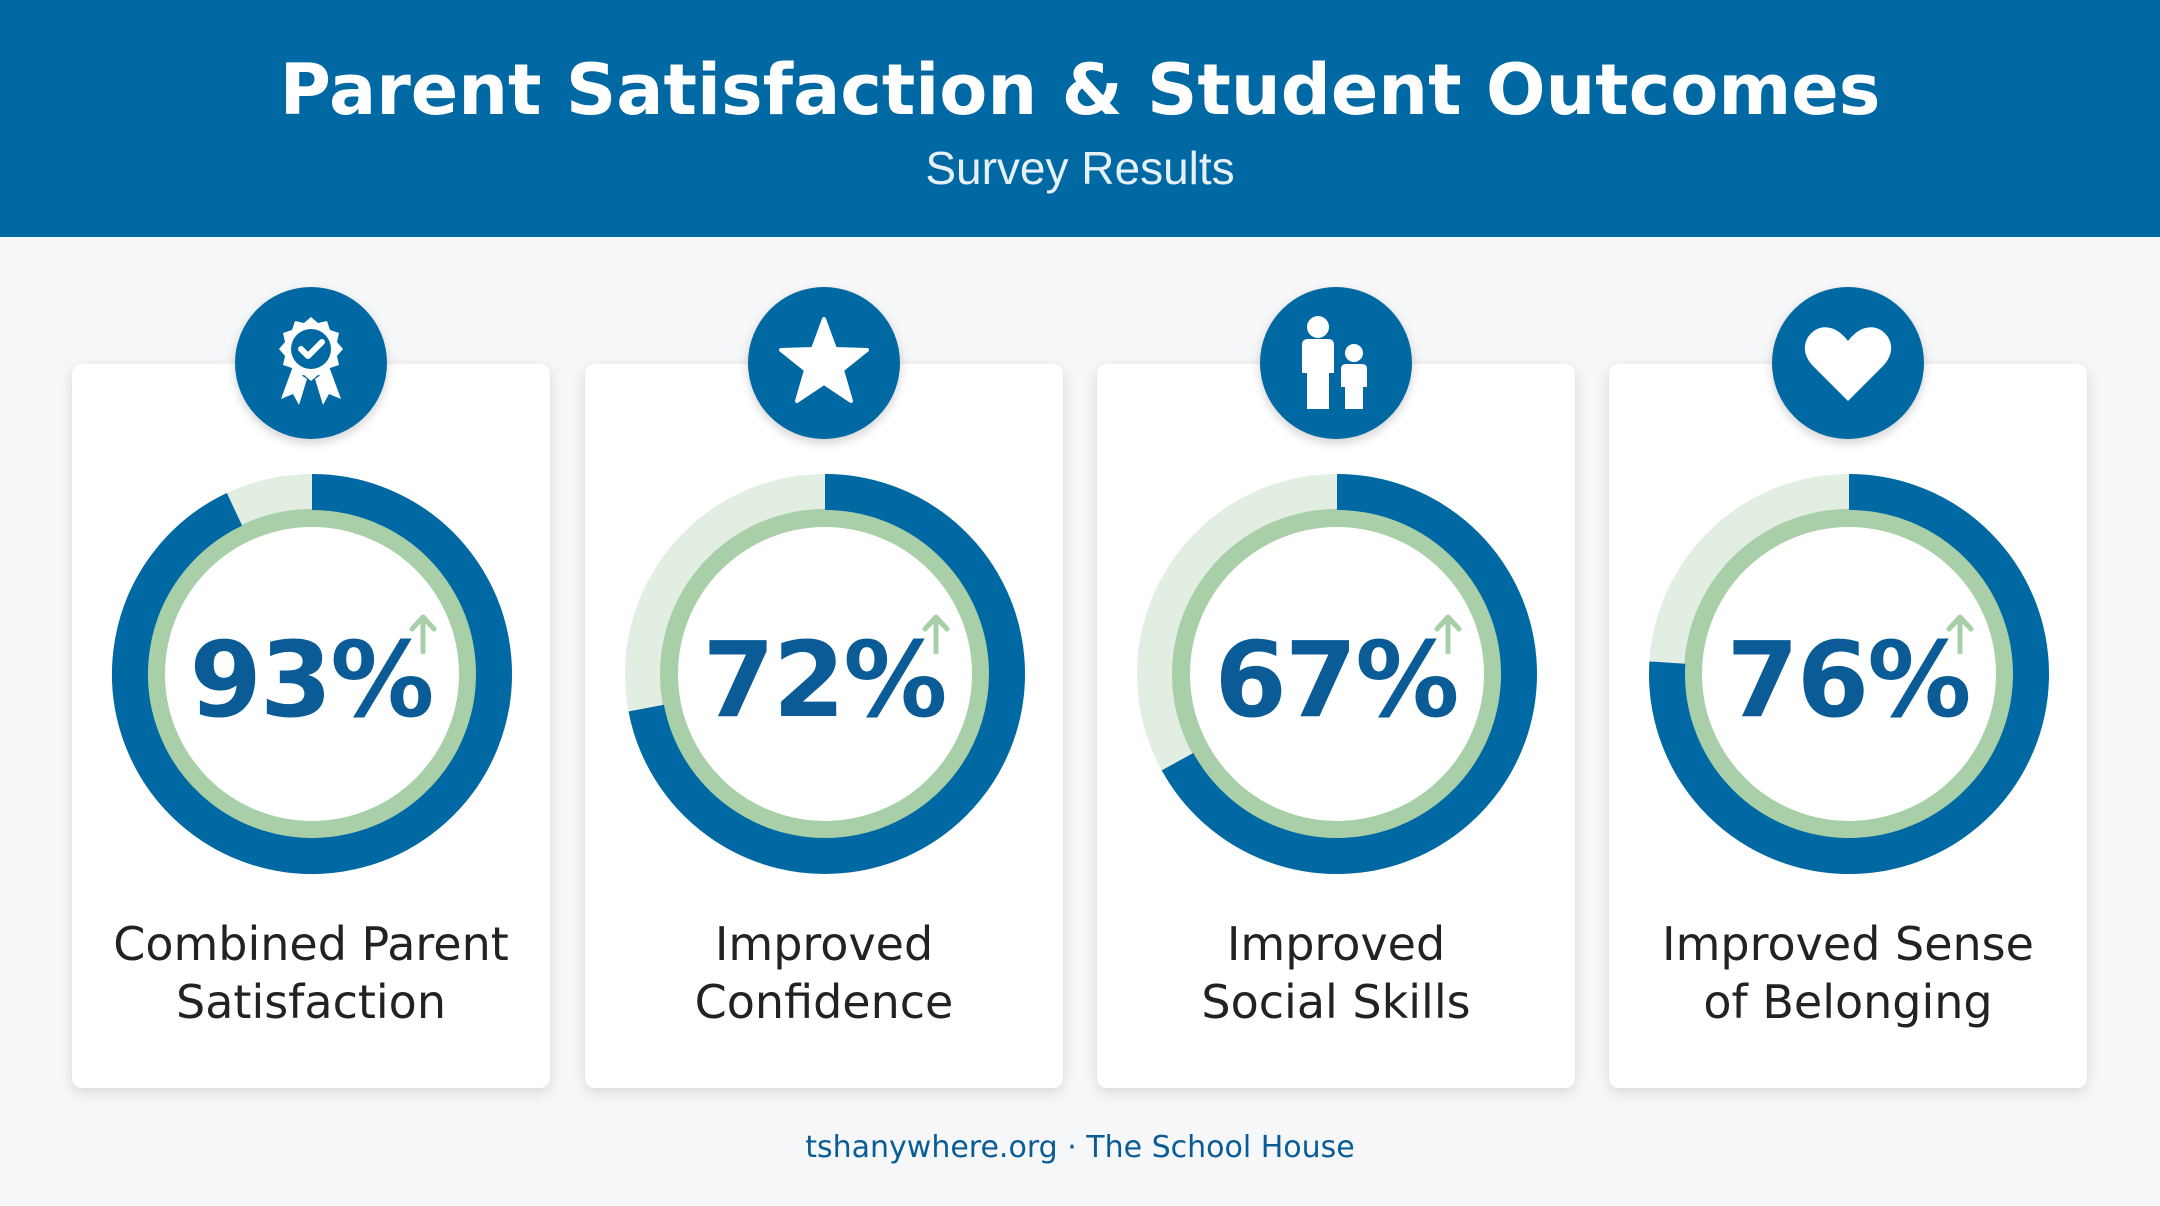 The height and width of the screenshot is (1206, 2160). Describe the element at coordinates (825, 680) in the screenshot. I see `stat-value-2: 72%` at that location.